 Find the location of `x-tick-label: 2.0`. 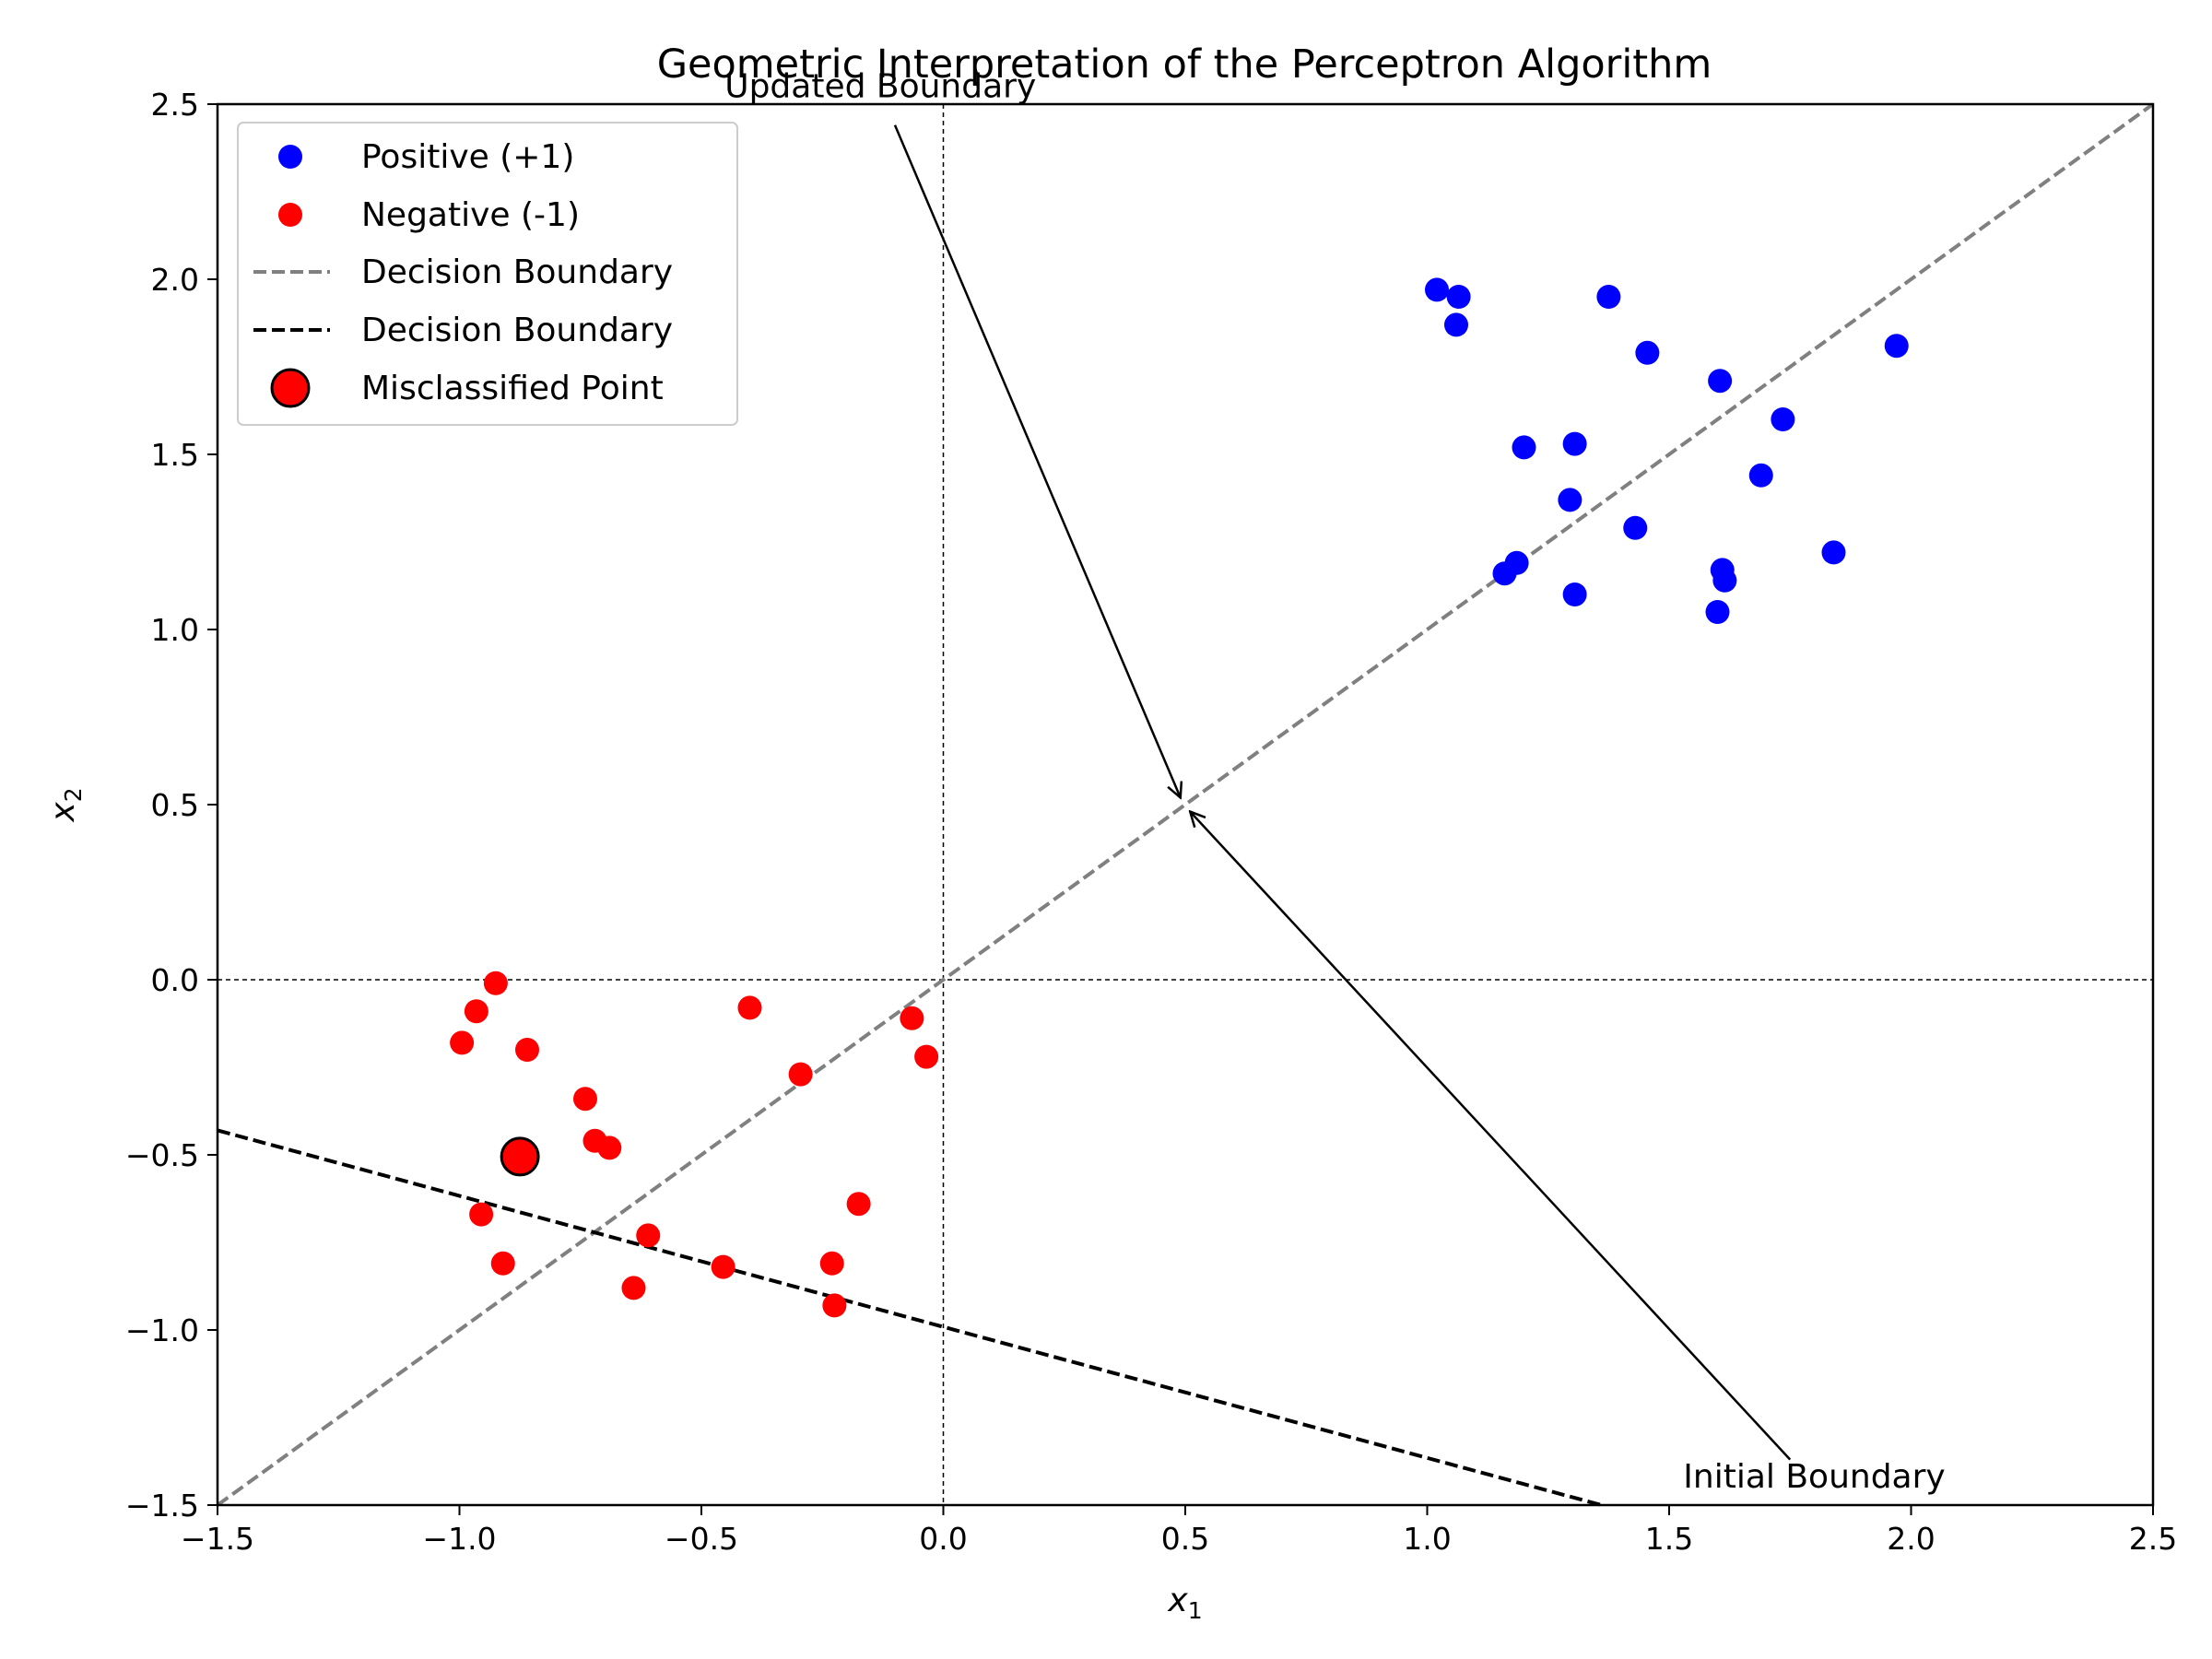

x-tick-label: 2.0 is located at coordinates (1911, 1539).